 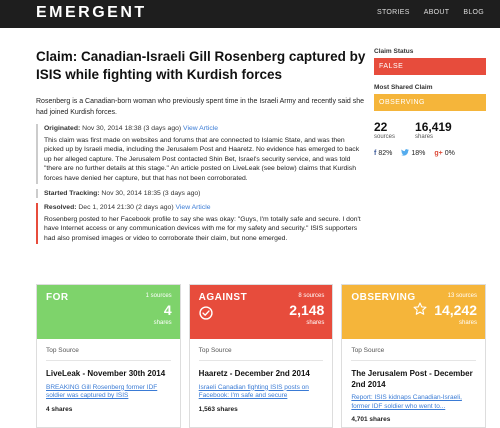 I want to click on card-header: OBSERVING 13 sources 14,242 shares, so click(x=414, y=312).